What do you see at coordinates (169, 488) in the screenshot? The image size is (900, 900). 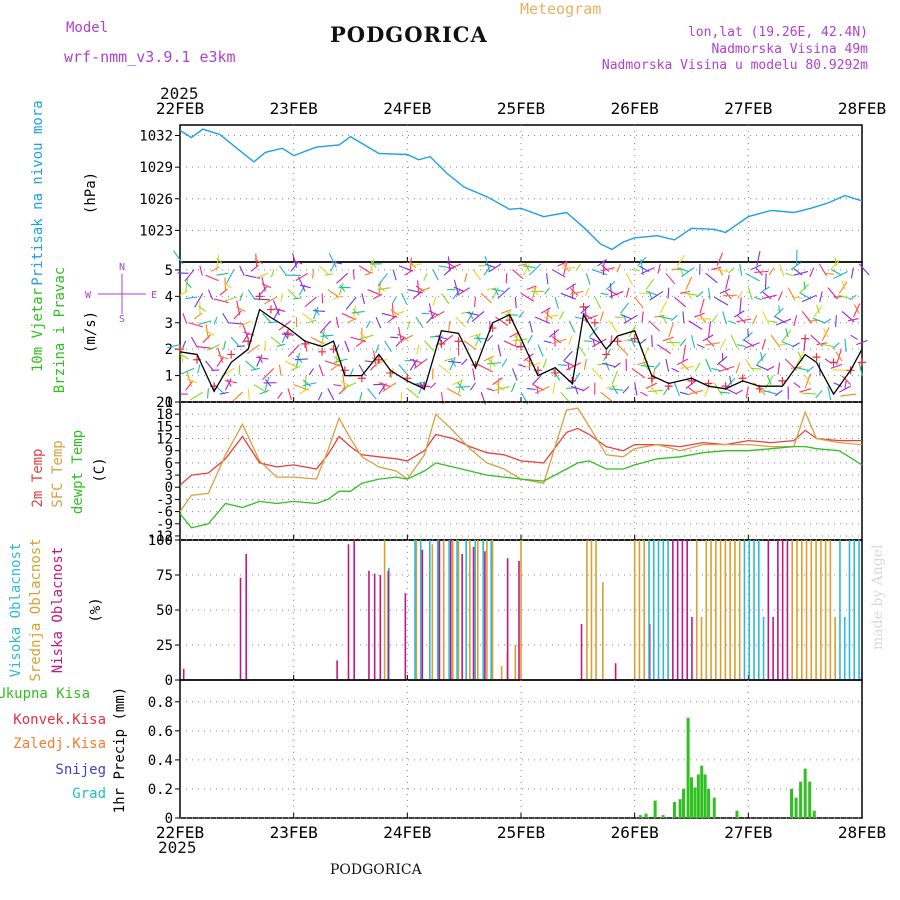 I see `temperature-ytick-label: 0` at bounding box center [169, 488].